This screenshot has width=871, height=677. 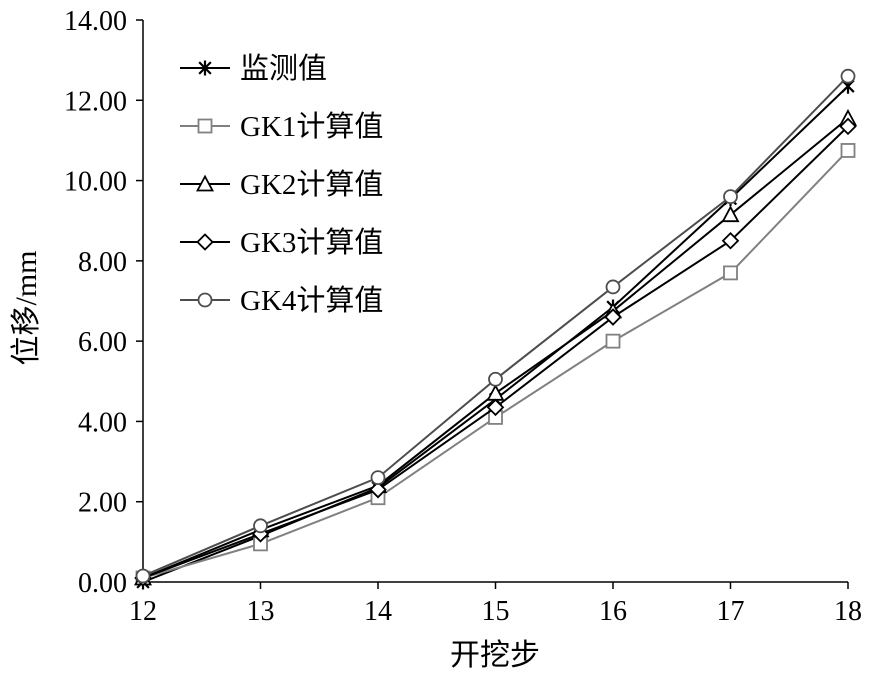 What do you see at coordinates (143, 611) in the screenshot?
I see `x-tick-label: 12` at bounding box center [143, 611].